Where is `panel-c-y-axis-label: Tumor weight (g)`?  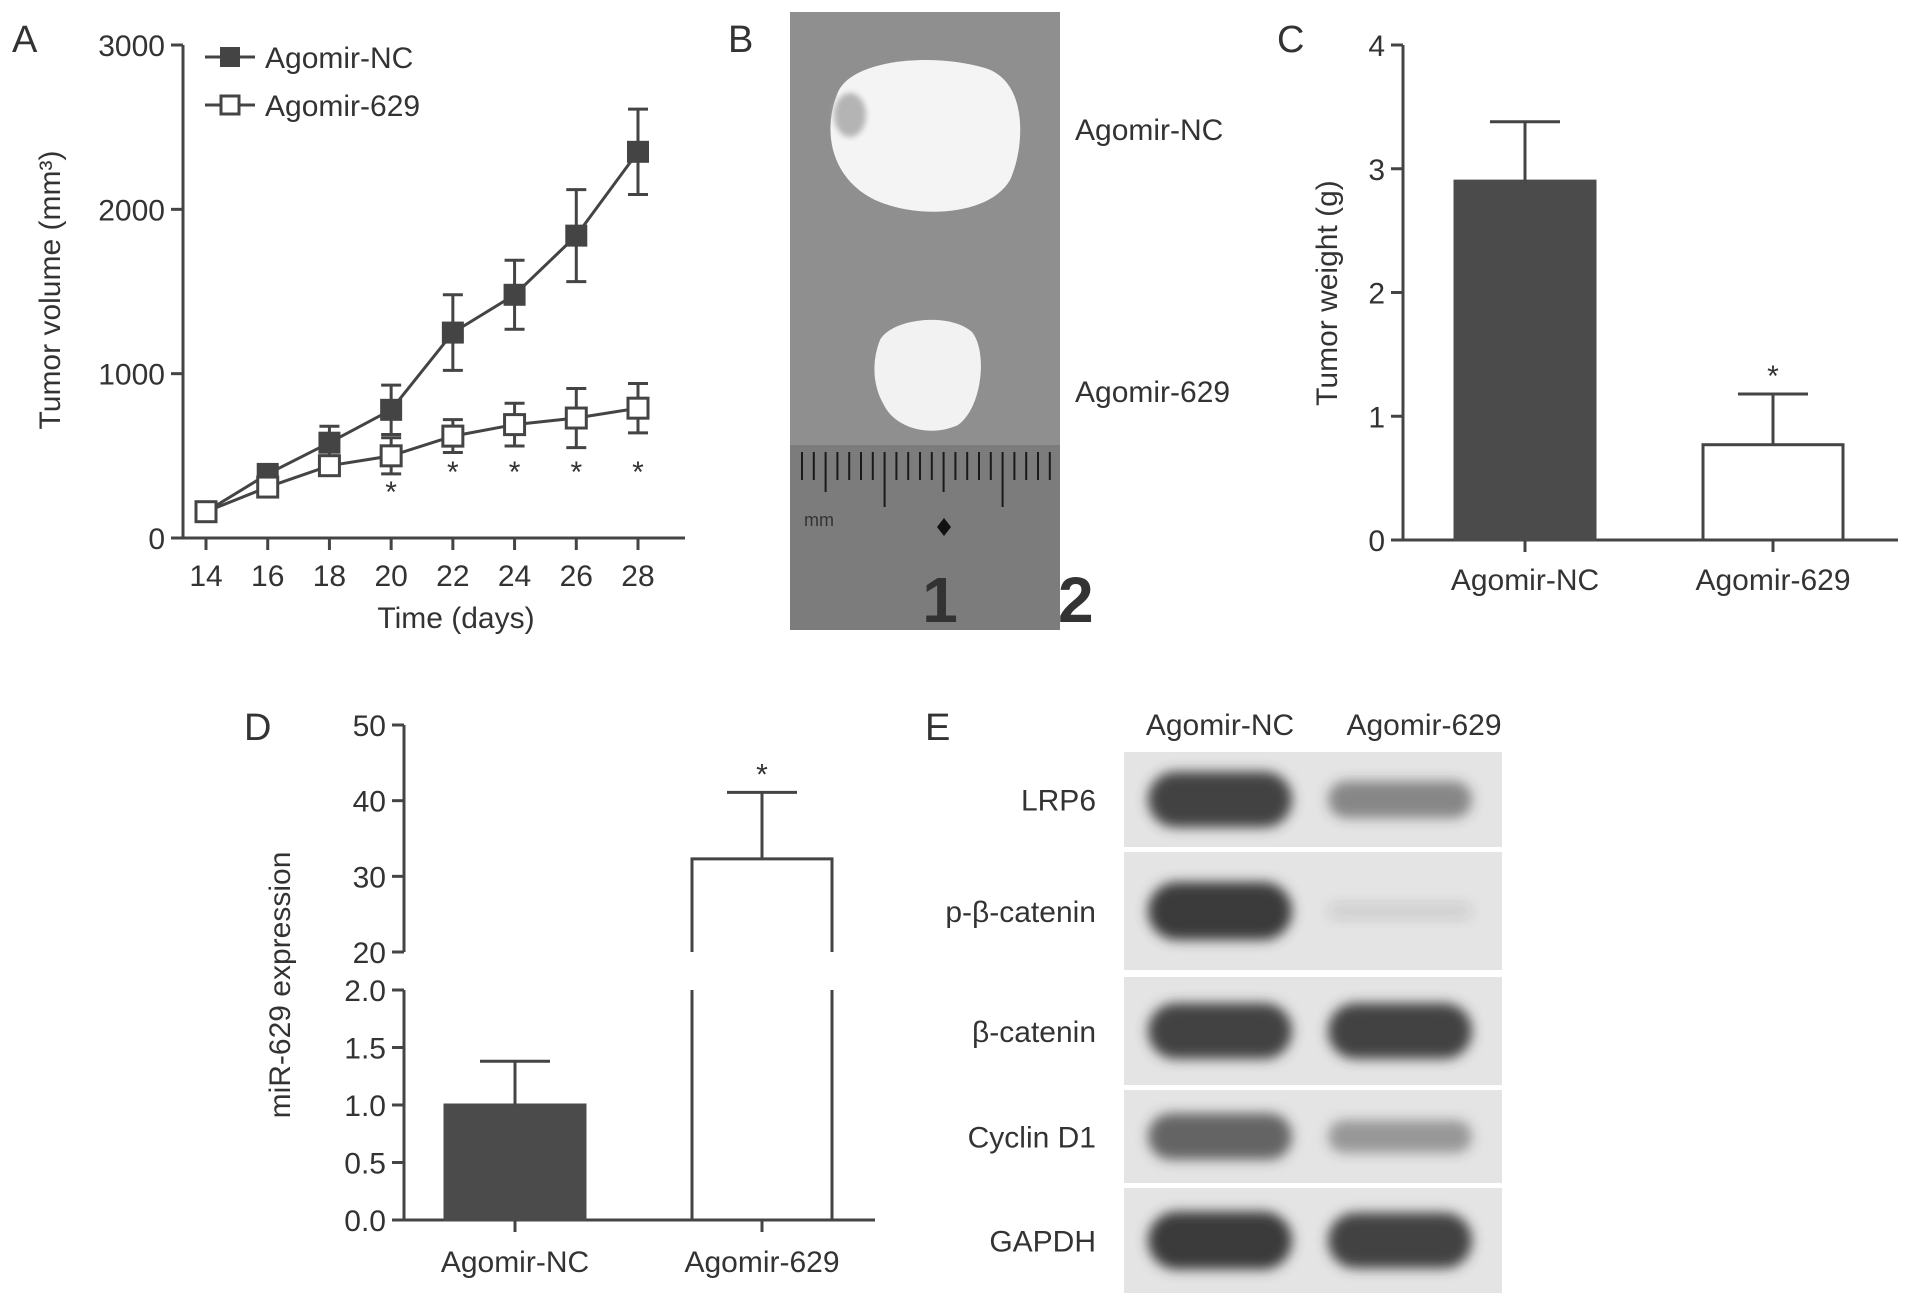
panel-c-y-axis-label: Tumor weight (g) is located at coordinates (1327, 293).